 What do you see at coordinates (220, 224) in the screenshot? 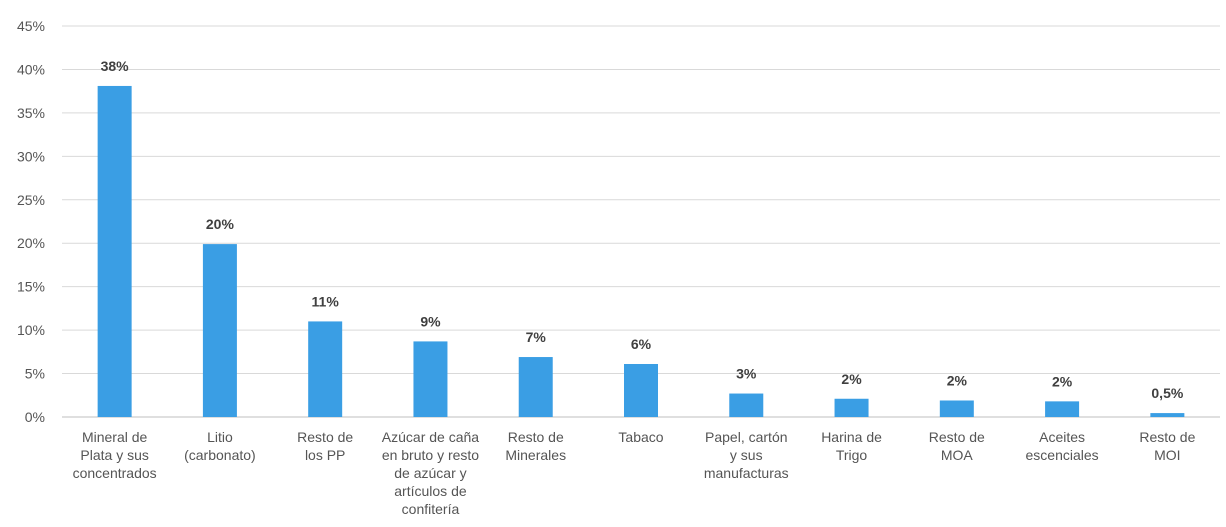
I see `data-label: 20%` at bounding box center [220, 224].